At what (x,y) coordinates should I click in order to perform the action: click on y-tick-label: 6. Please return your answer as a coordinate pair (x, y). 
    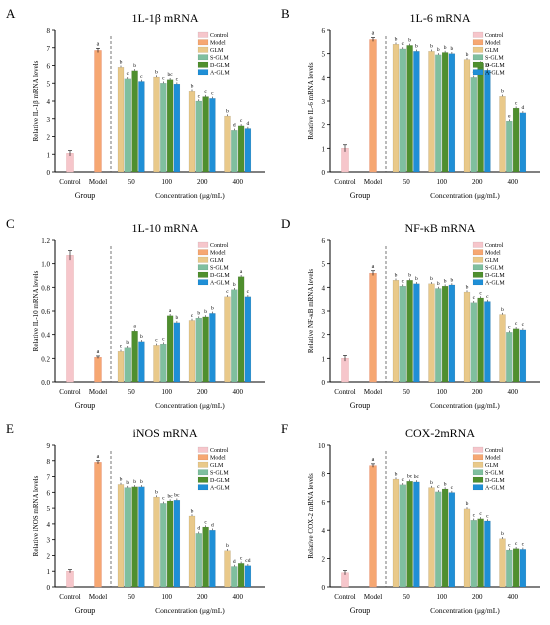
    Looking at the image, I should click on (324, 503).